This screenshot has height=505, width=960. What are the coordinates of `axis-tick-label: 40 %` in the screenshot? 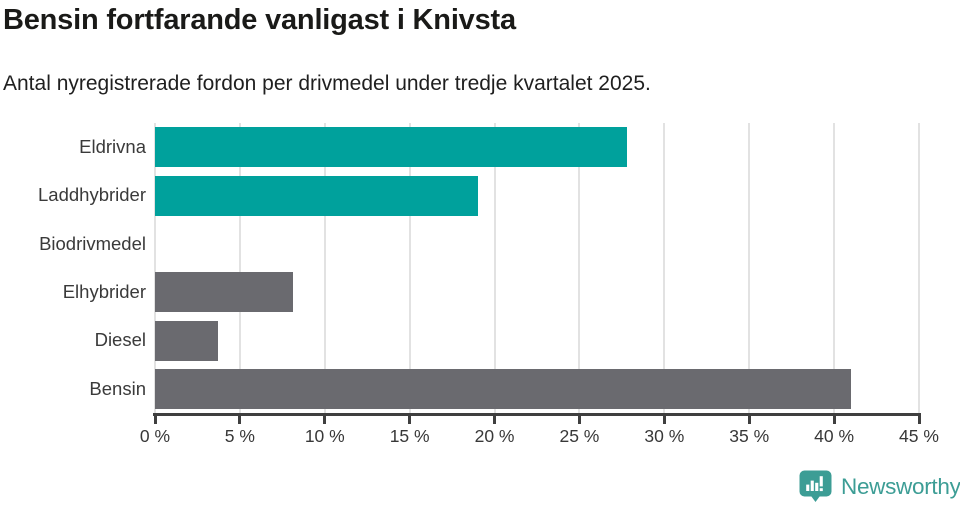 It's located at (834, 436).